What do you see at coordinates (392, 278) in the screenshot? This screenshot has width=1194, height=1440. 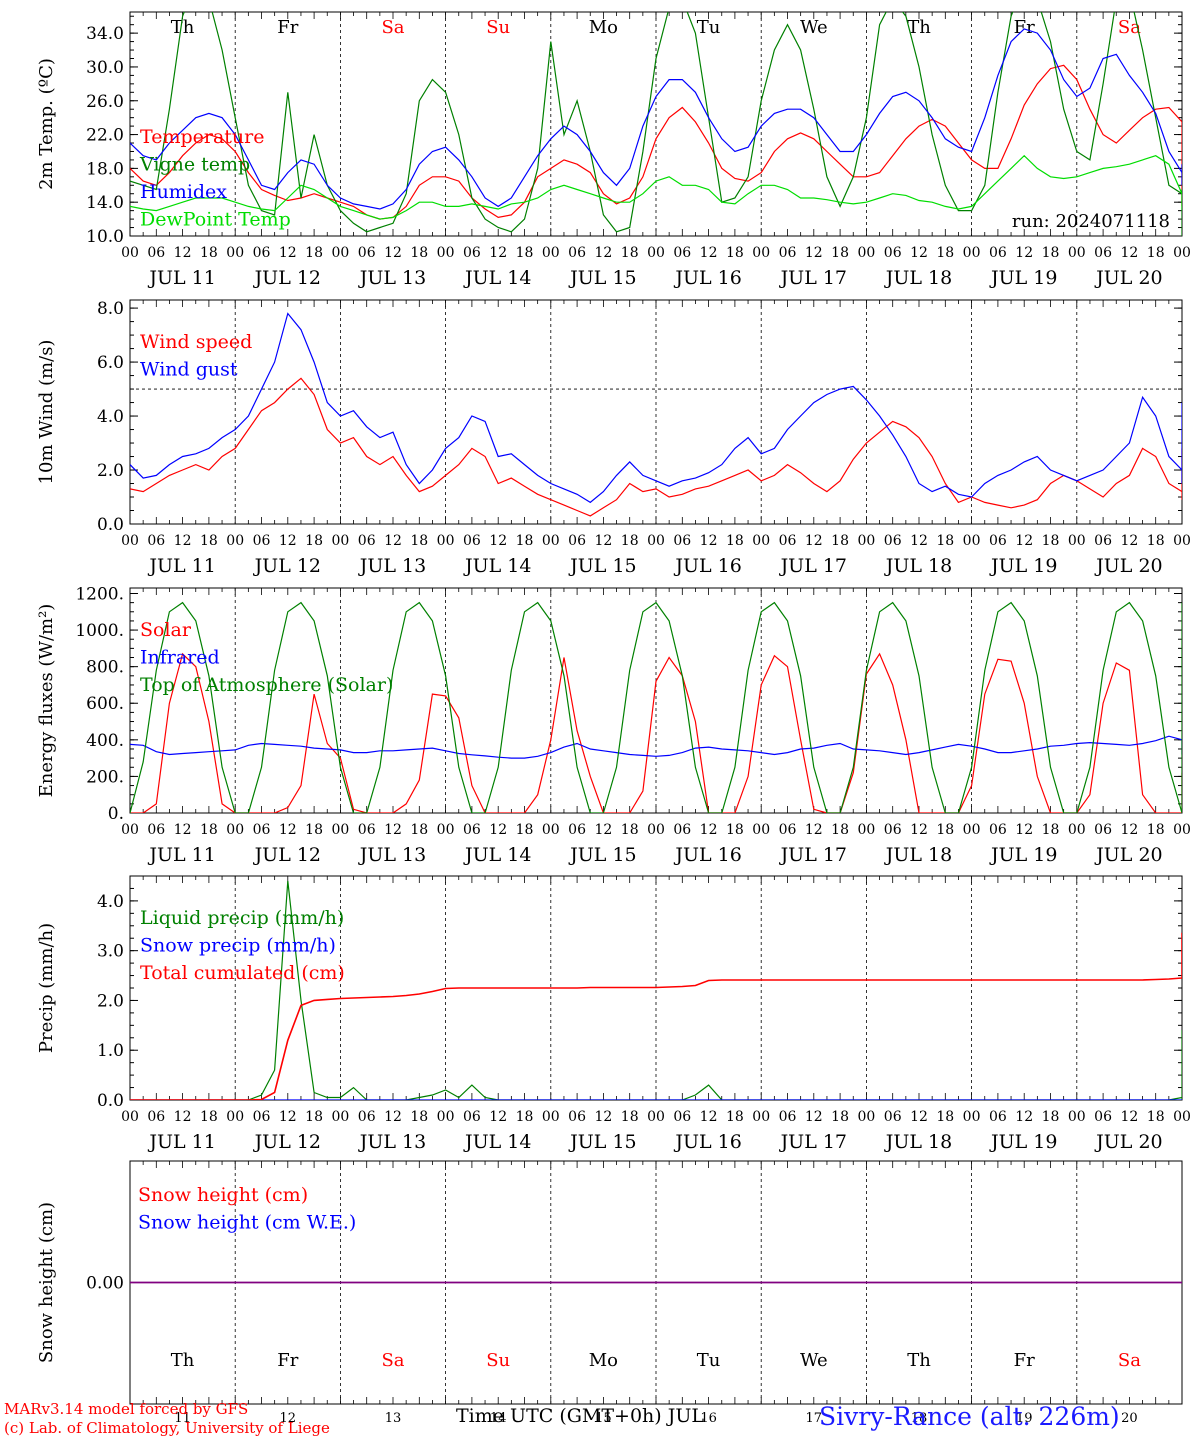 I see `date-label: JUL 13` at bounding box center [392, 278].